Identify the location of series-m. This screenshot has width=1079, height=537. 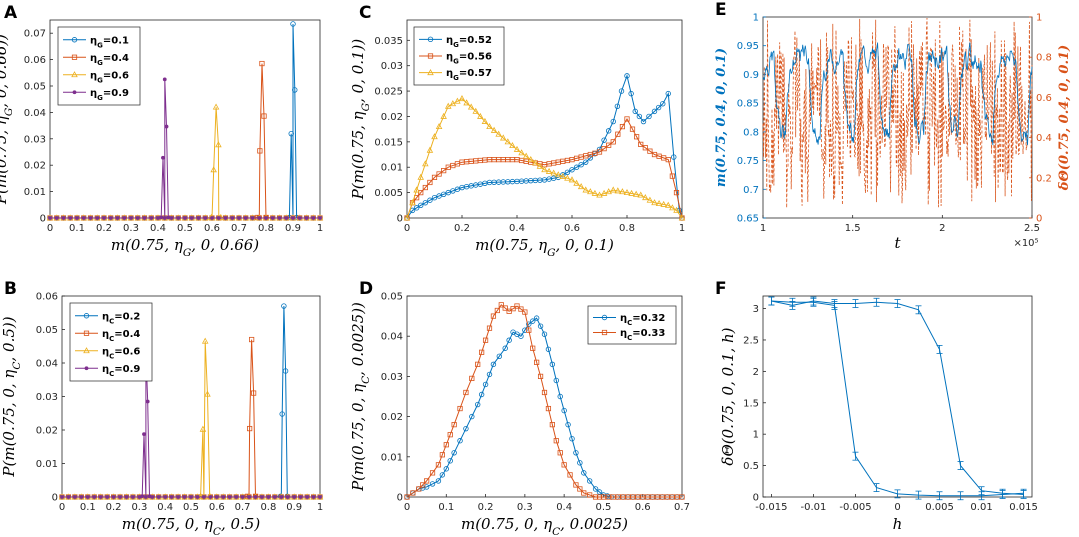
(897, 94).